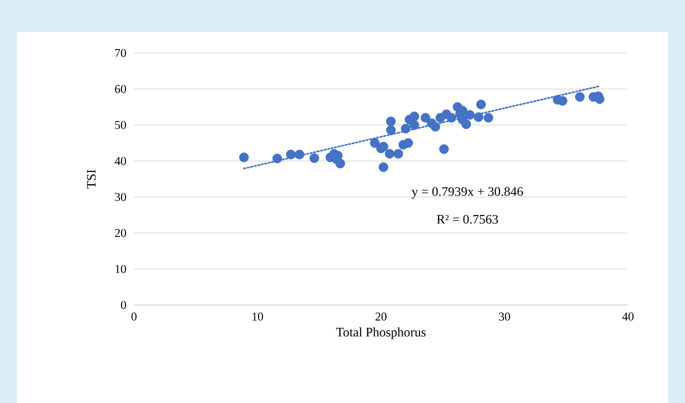 This screenshot has height=403, width=685. What do you see at coordinates (134, 316) in the screenshot?
I see `x-tick-label: 0` at bounding box center [134, 316].